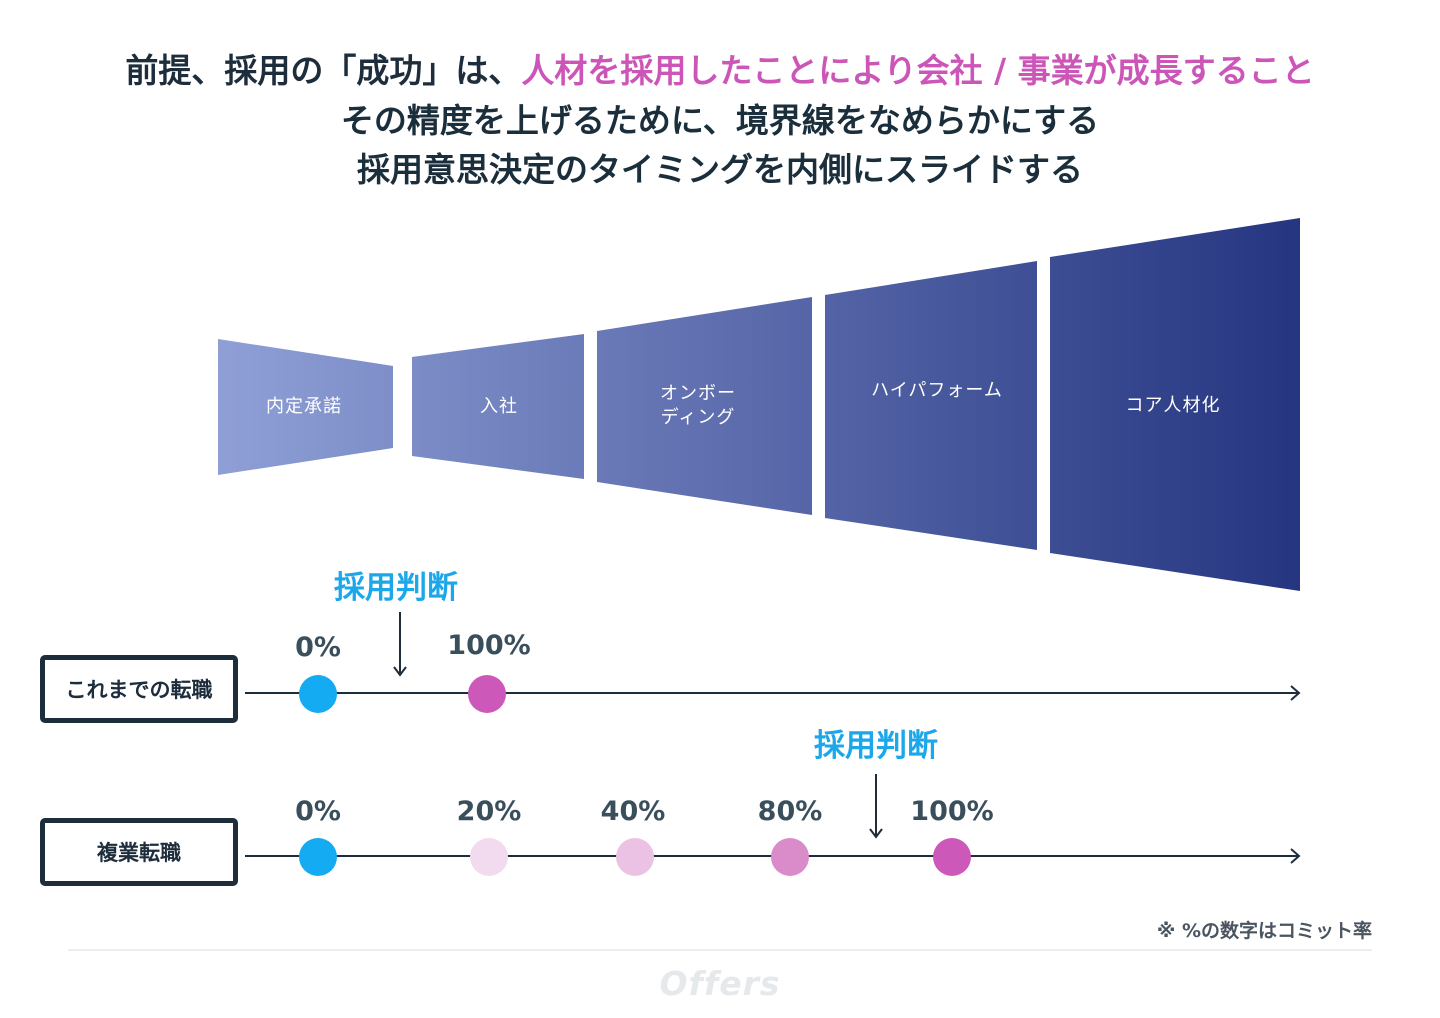 The height and width of the screenshot is (1018, 1440). What do you see at coordinates (720, 120) in the screenshot?
I see `headline-line-2: その精度を上げるために、境界線をなめらかにする` at bounding box center [720, 120].